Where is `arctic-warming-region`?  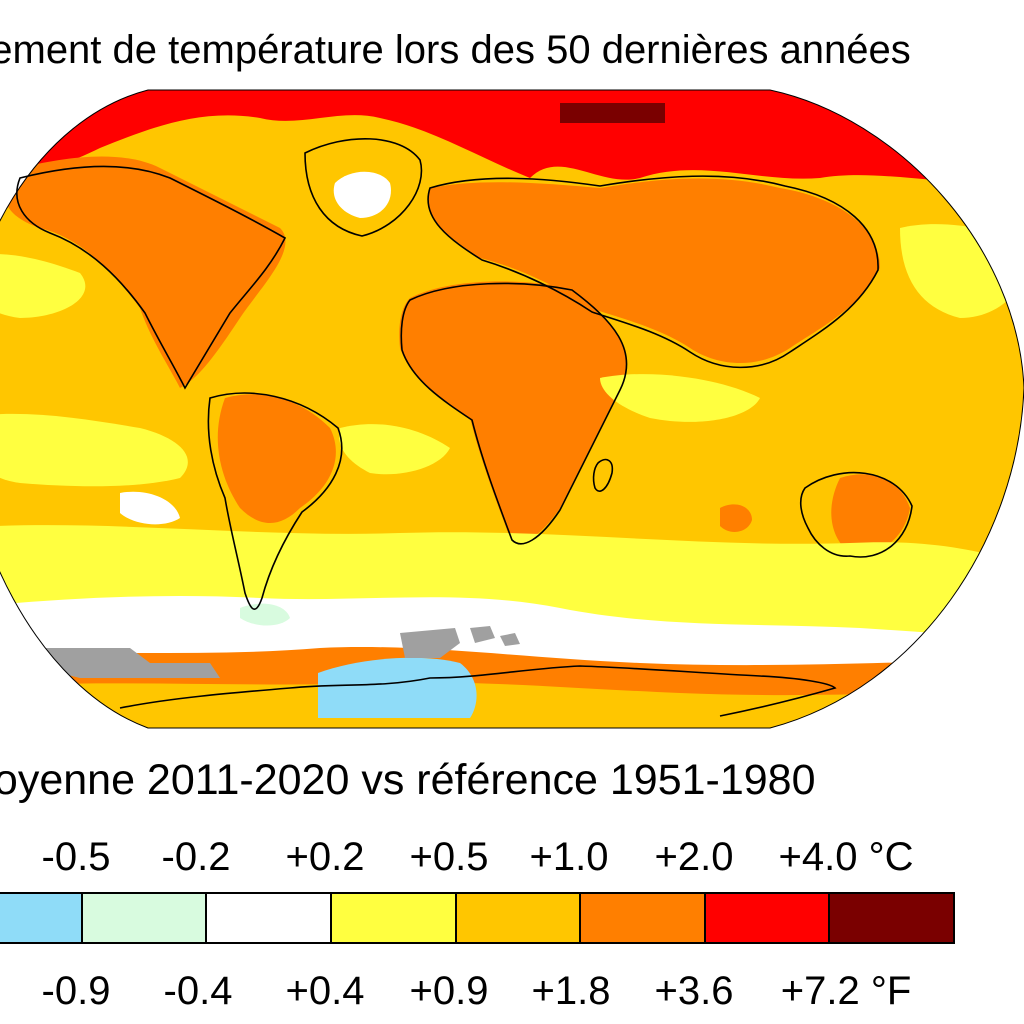
arctic-warming-region is located at coordinates (512, 137).